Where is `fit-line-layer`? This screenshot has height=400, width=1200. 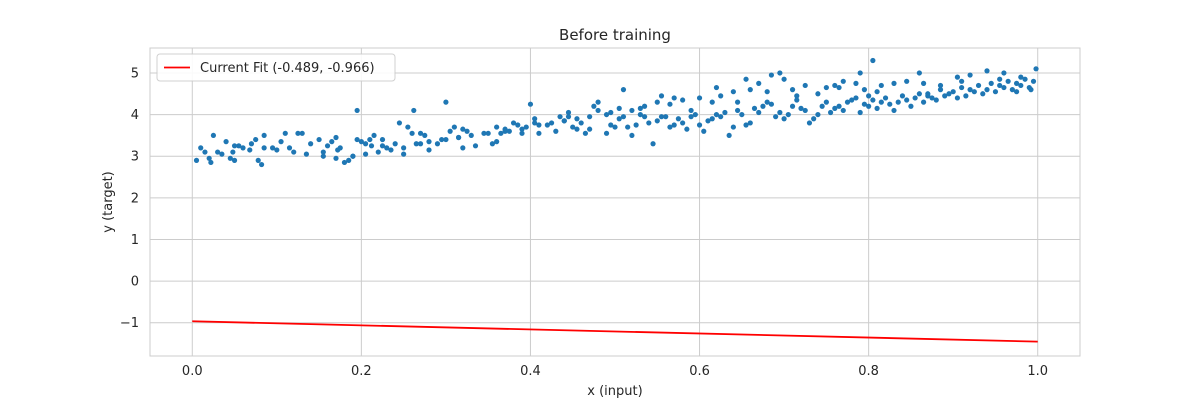
fit-line-layer is located at coordinates (615, 331).